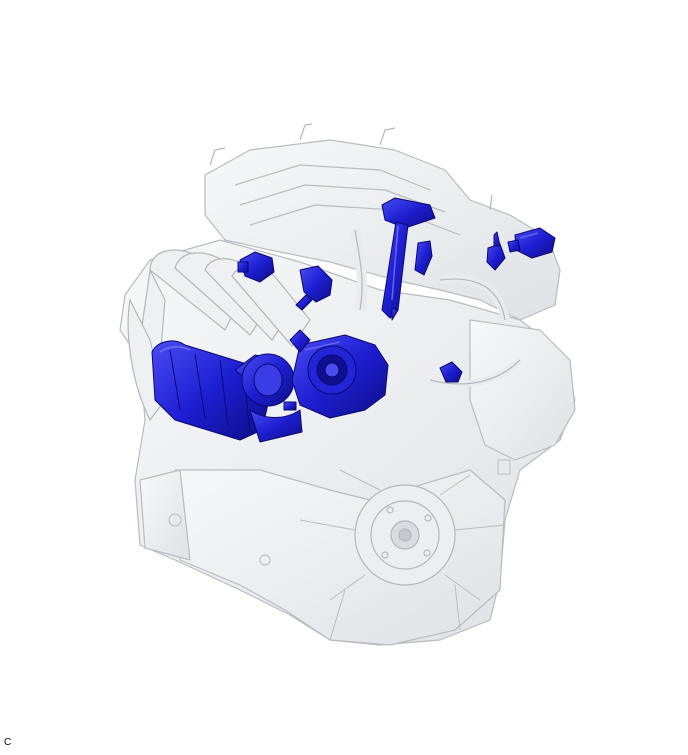 The height and width of the screenshot is (755, 688). I want to click on housing-ribs, so click(339, 550).